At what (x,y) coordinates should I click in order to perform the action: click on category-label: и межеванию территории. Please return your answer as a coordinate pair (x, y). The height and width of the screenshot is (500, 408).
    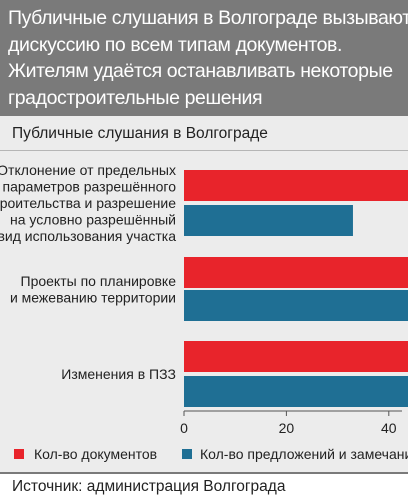
    Looking at the image, I should click on (93, 297).